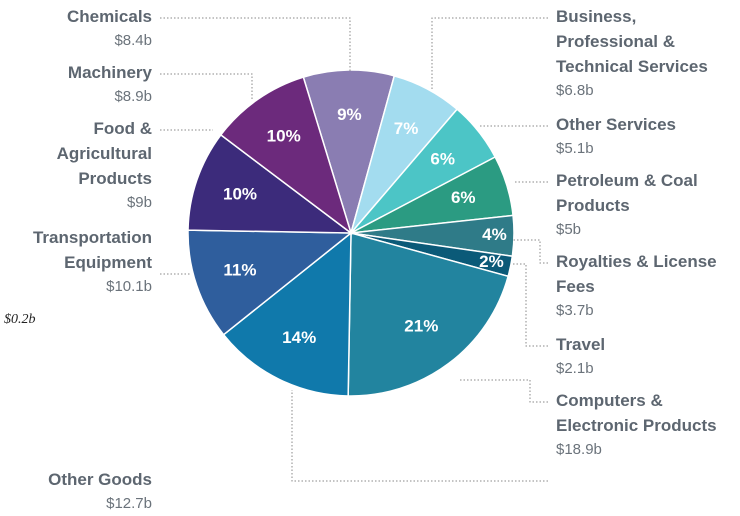 This screenshot has width=740, height=516. Describe the element at coordinates (104, 153) in the screenshot. I see `category-label: Food & Agricultural Products` at that location.